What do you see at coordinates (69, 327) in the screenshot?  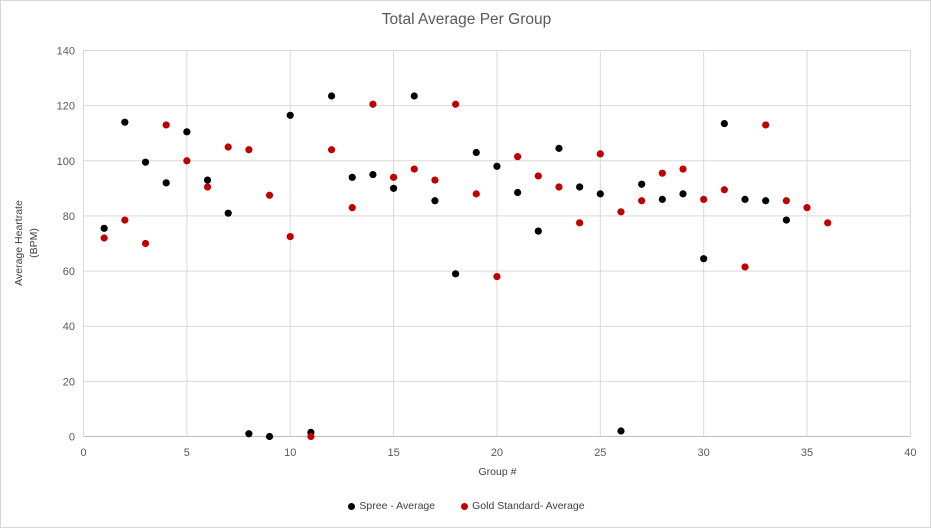 I see `y-tick-label: 40` at bounding box center [69, 327].